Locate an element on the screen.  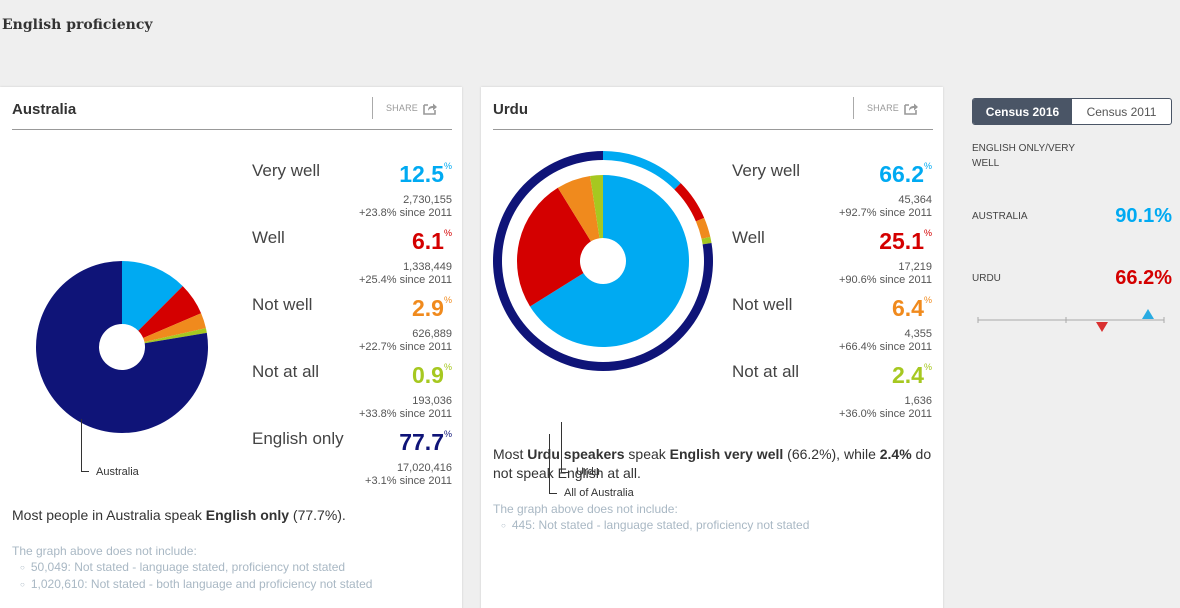
stat-count: 2,730,155 is located at coordinates (427, 200).